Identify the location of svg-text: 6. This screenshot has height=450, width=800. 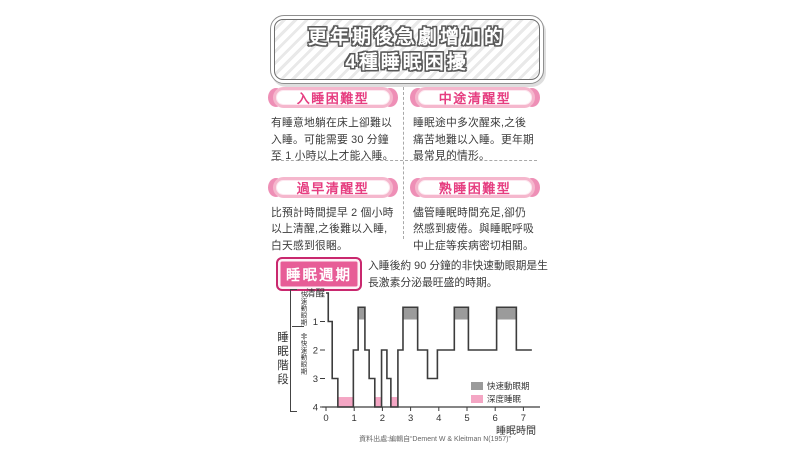
(495, 418).